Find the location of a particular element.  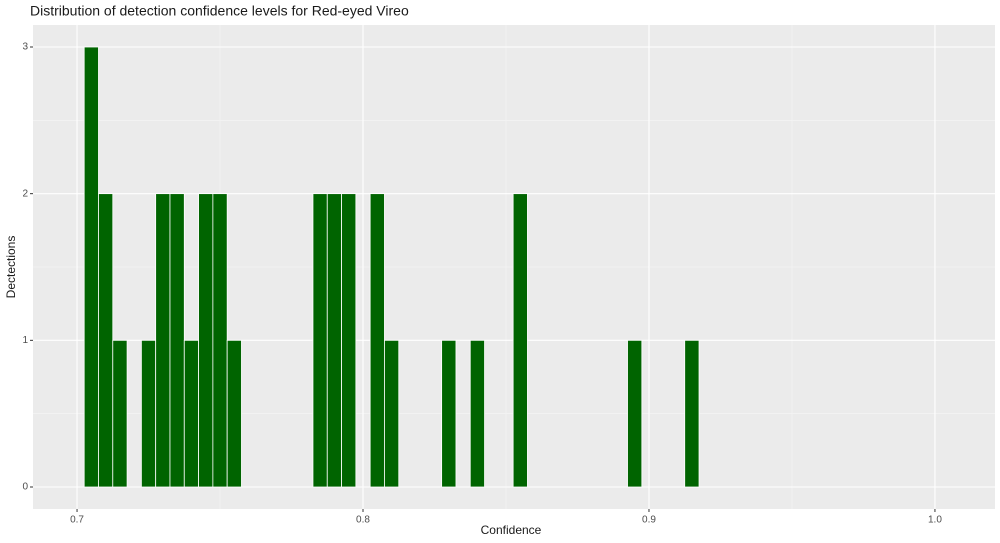

x-tick-label: 0.8 is located at coordinates (363, 520).